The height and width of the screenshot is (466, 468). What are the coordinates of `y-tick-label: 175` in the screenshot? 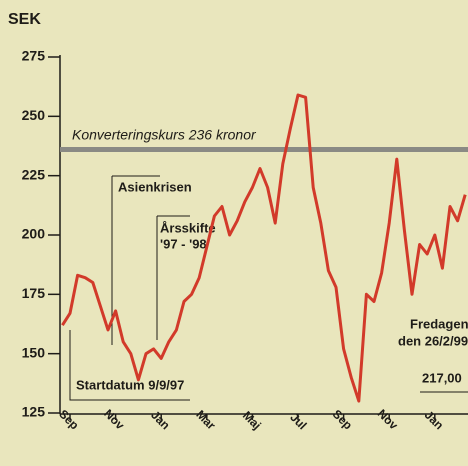 It's located at (34, 293).